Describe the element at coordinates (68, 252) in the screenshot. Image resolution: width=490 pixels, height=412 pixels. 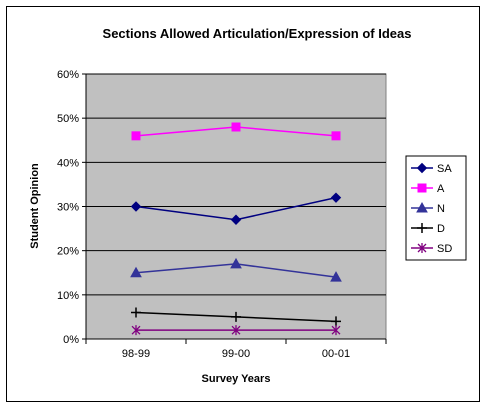
I see `y-tick-label: 20%` at that location.